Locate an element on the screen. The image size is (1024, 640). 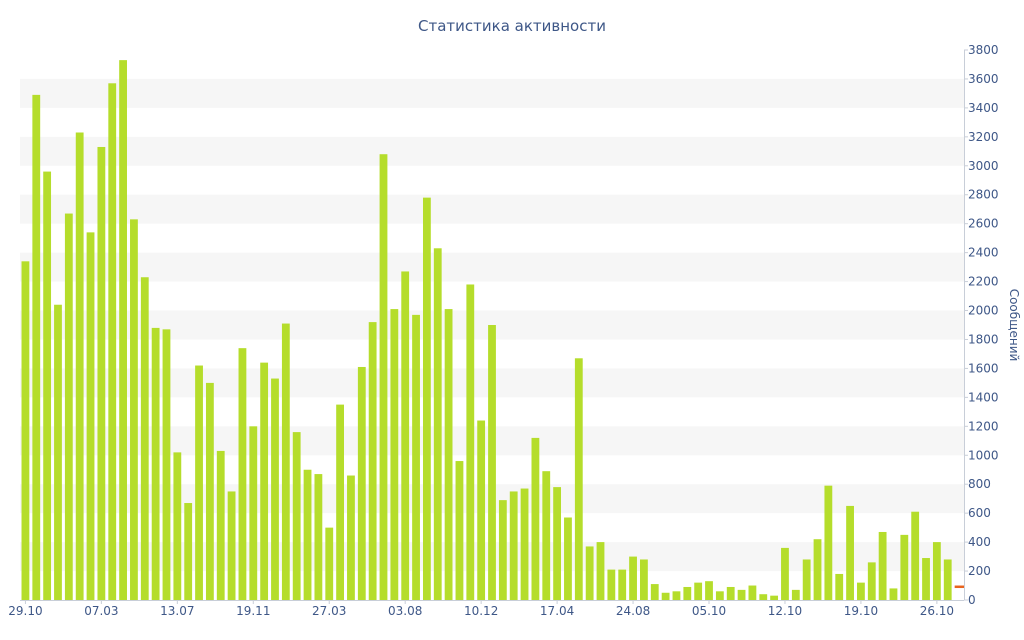
y-tick-label: 1800 is located at coordinates (983, 339).